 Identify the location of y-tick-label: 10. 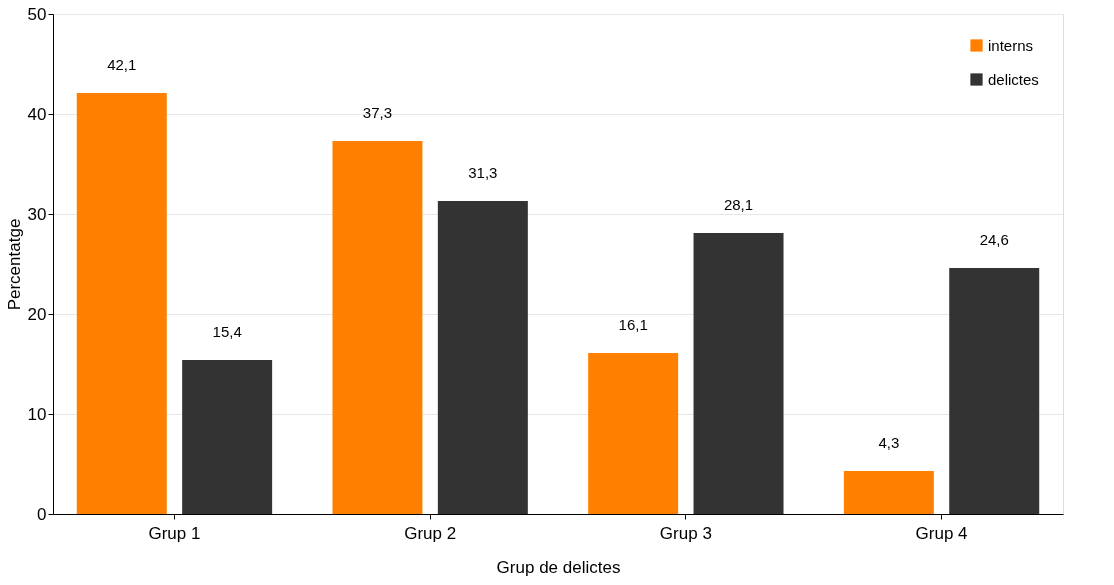
(37, 414).